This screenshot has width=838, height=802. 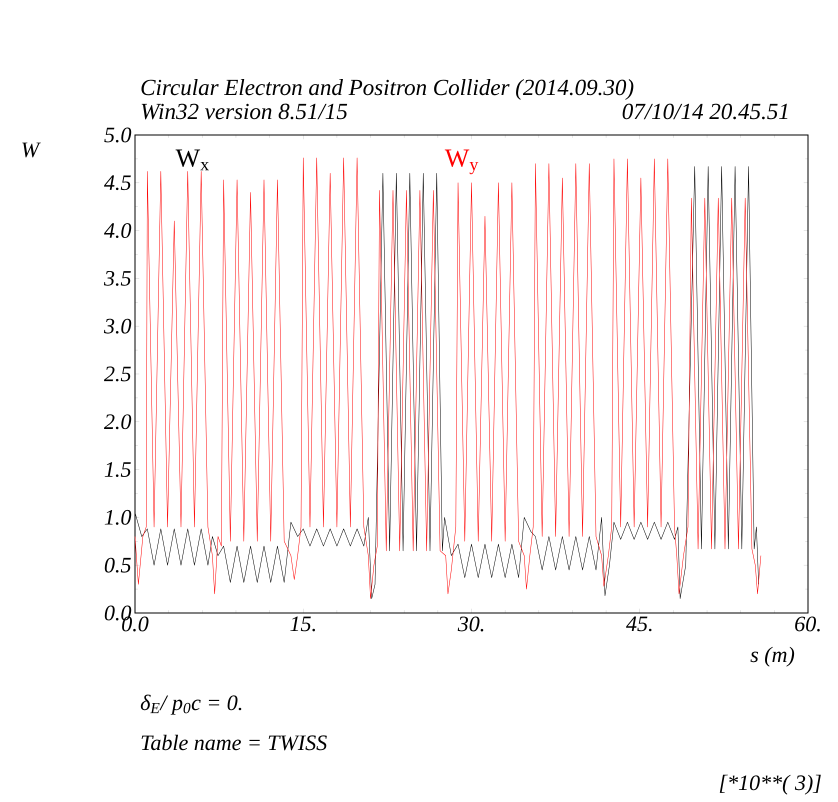 What do you see at coordinates (117, 470) in the screenshot?
I see `y-tick-label: 1.5` at bounding box center [117, 470].